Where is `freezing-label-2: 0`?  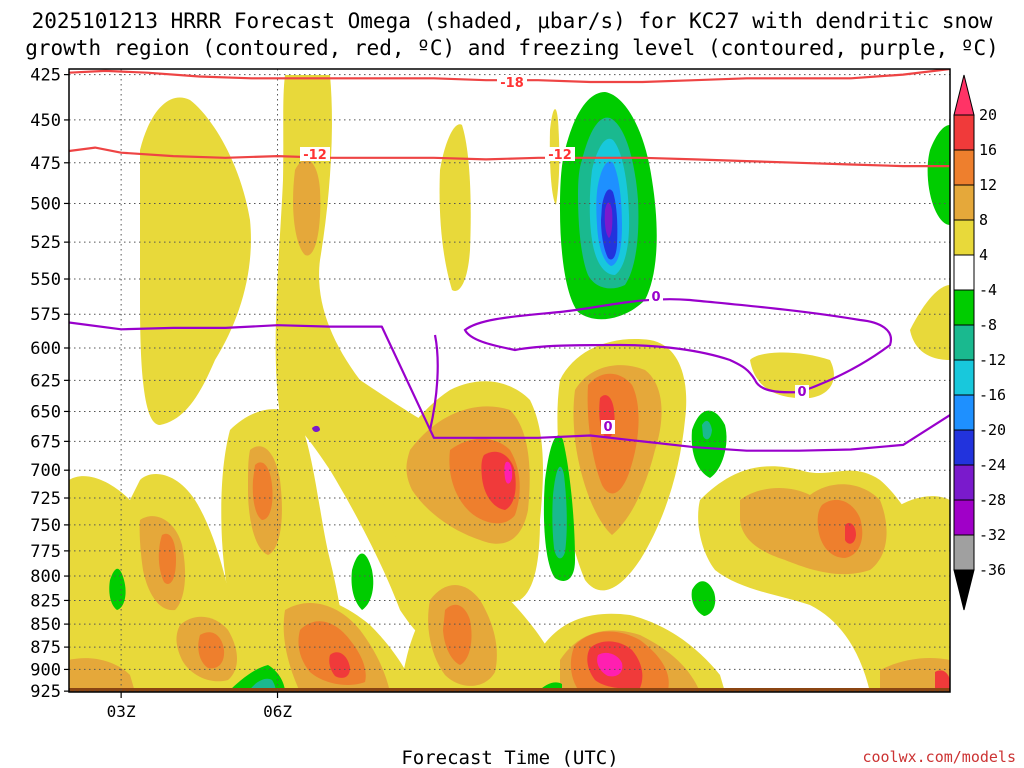
freezing-label-2: 0 is located at coordinates (607, 427).